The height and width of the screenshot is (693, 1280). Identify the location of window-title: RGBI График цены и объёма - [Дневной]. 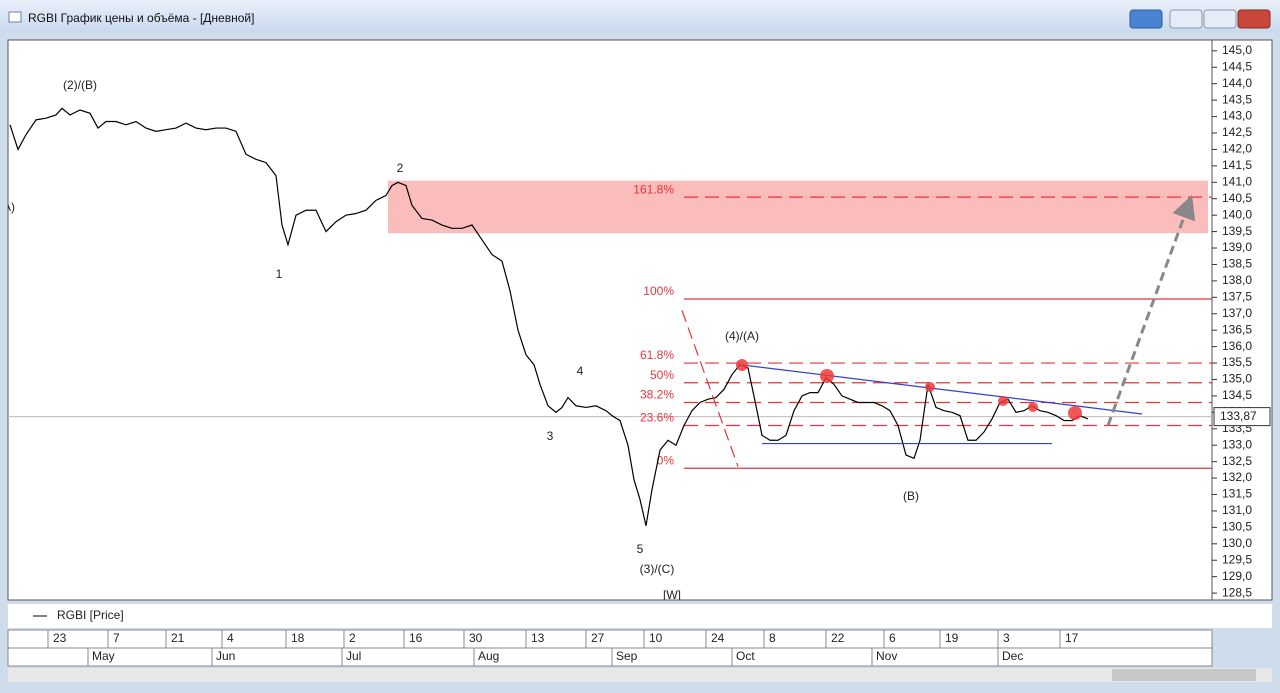
(141, 18).